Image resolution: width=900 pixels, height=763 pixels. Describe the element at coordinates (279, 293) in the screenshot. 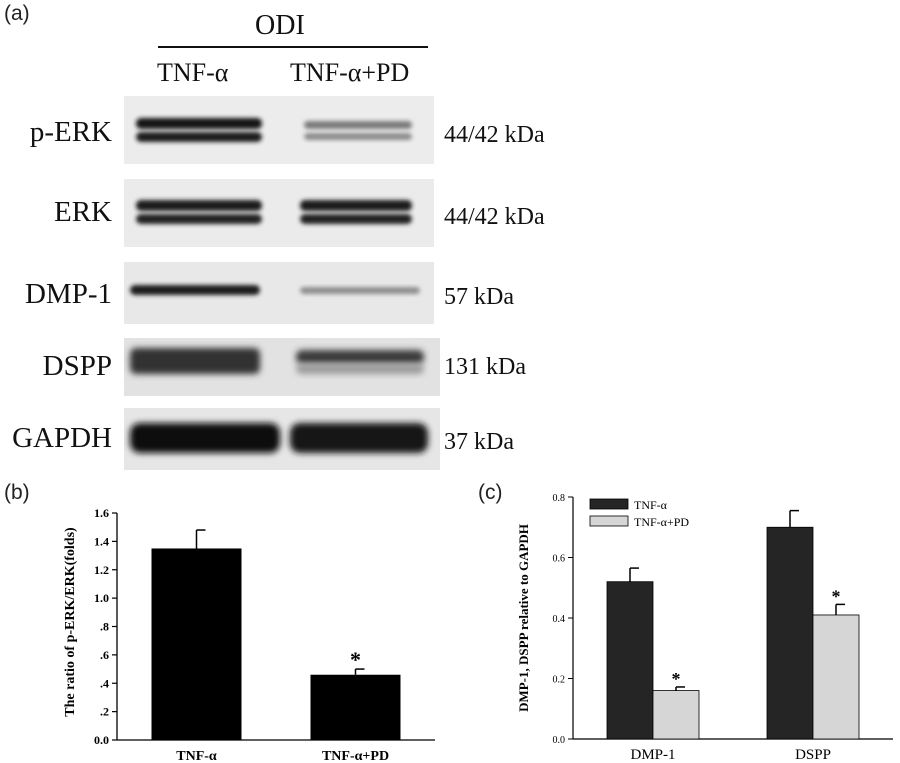

I see `blot-strip-dmp1` at that location.